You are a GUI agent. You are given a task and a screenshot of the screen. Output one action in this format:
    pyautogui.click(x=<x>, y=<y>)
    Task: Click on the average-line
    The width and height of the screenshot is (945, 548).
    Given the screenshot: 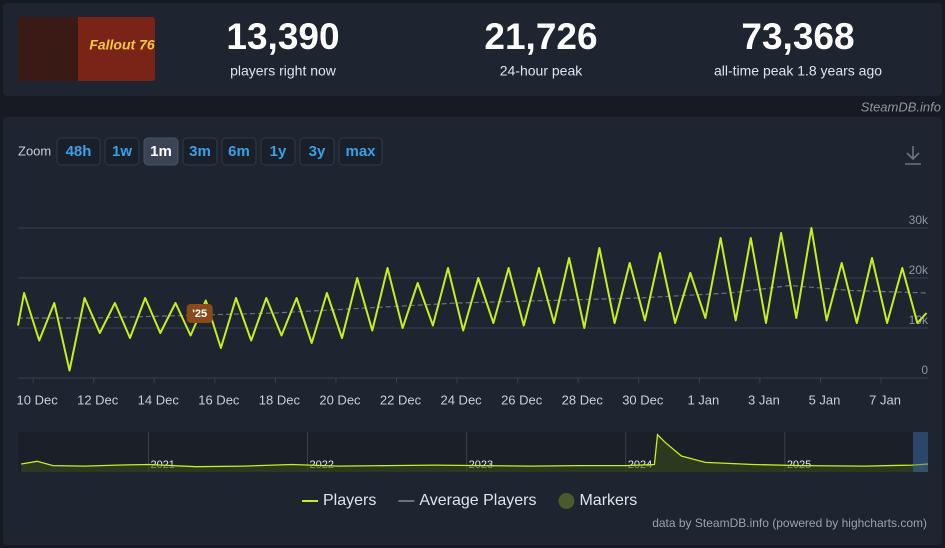 What is the action you would take?
    pyautogui.click(x=472, y=301)
    